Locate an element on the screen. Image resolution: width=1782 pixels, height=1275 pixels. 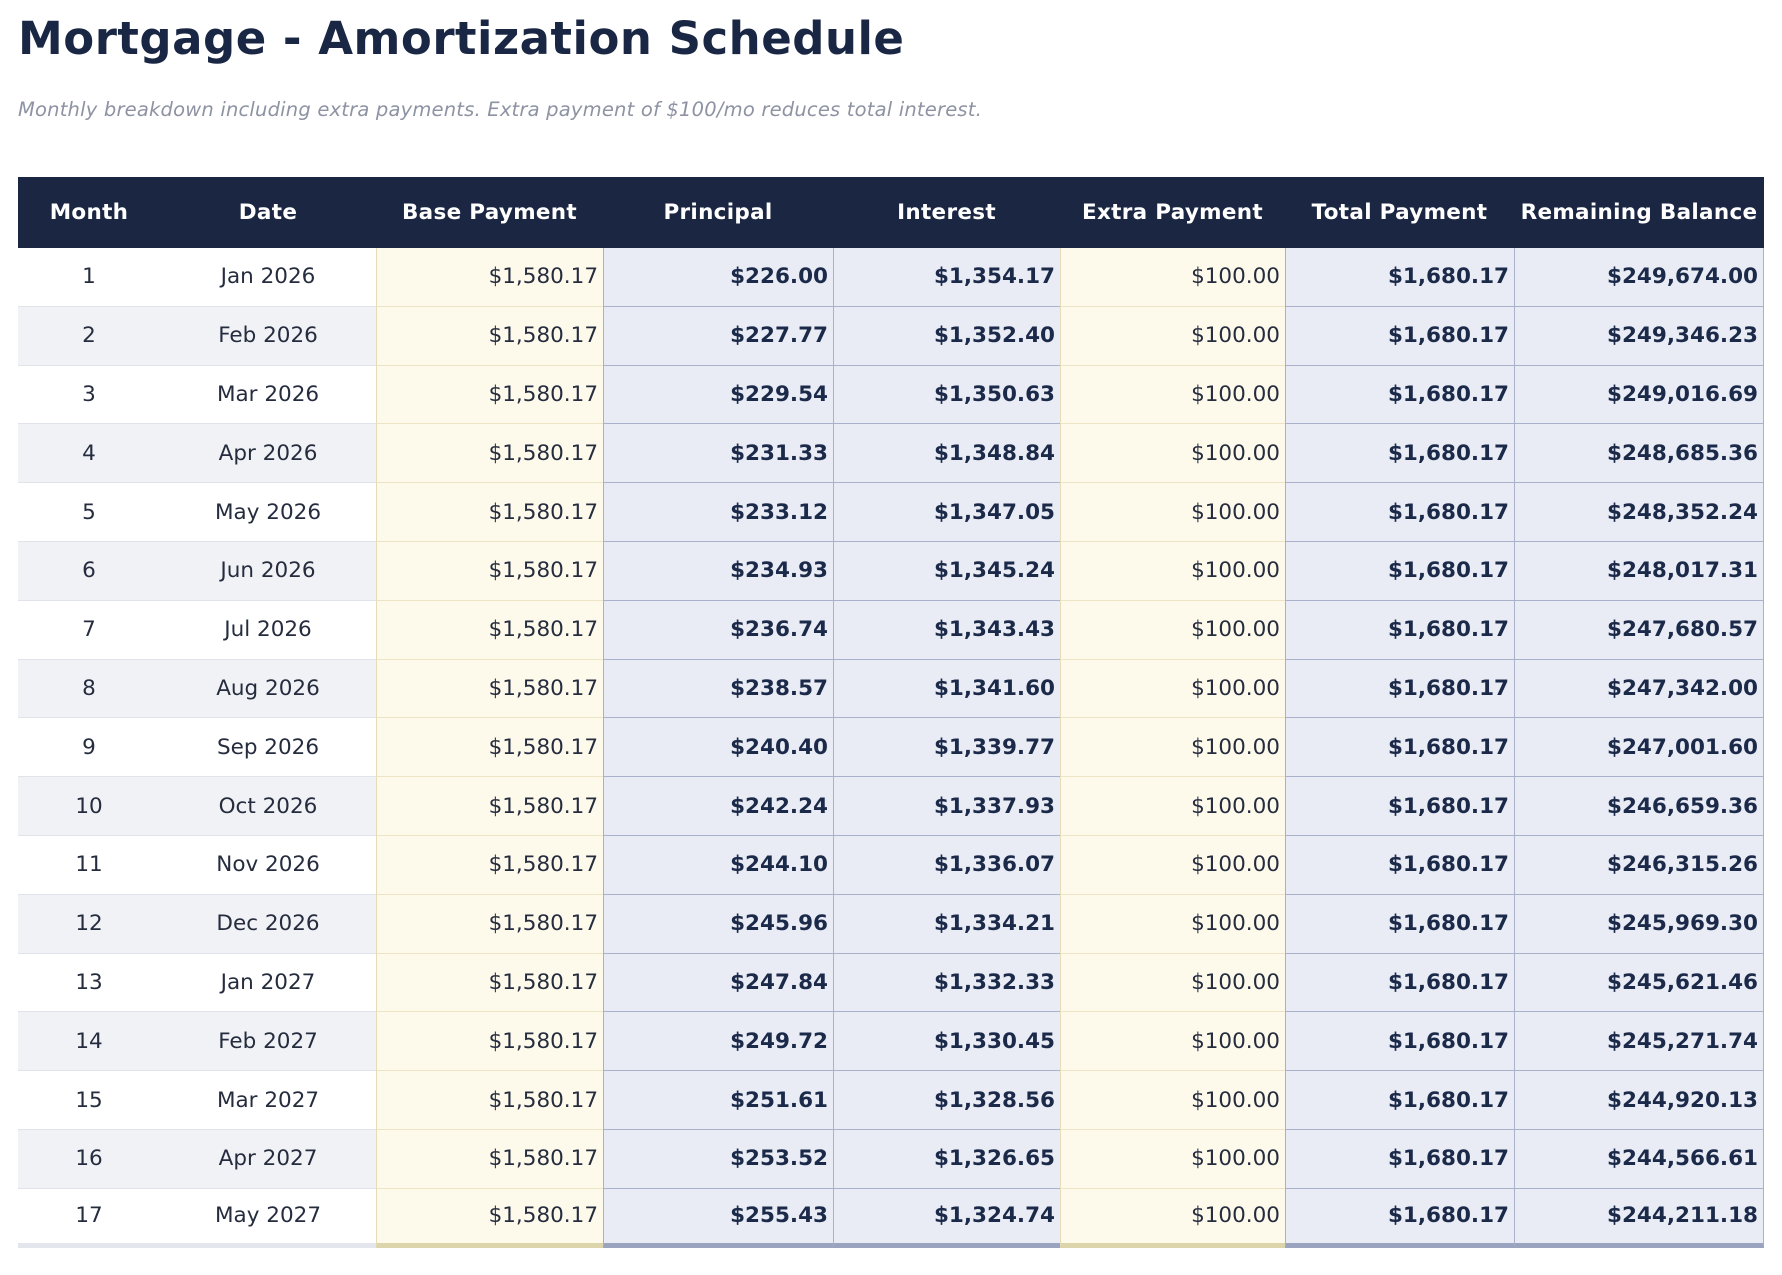
cell-month: 9 is located at coordinates (89, 748).